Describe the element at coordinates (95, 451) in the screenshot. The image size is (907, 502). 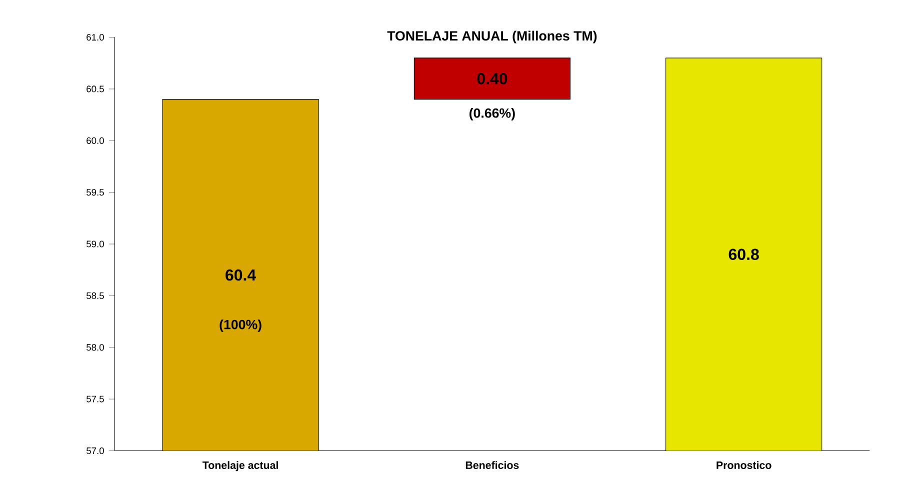
I see `y-tick-label: 57.0` at that location.